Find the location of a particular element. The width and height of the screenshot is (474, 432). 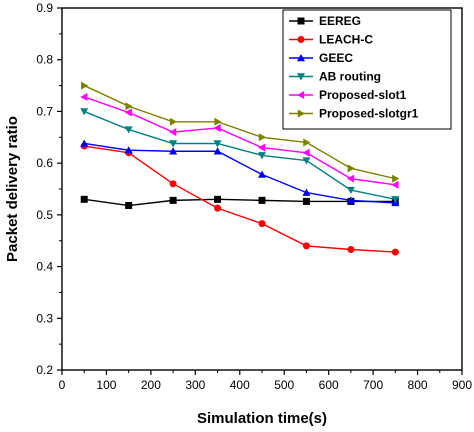

y-tick-label: 0.3 is located at coordinates (44, 318).